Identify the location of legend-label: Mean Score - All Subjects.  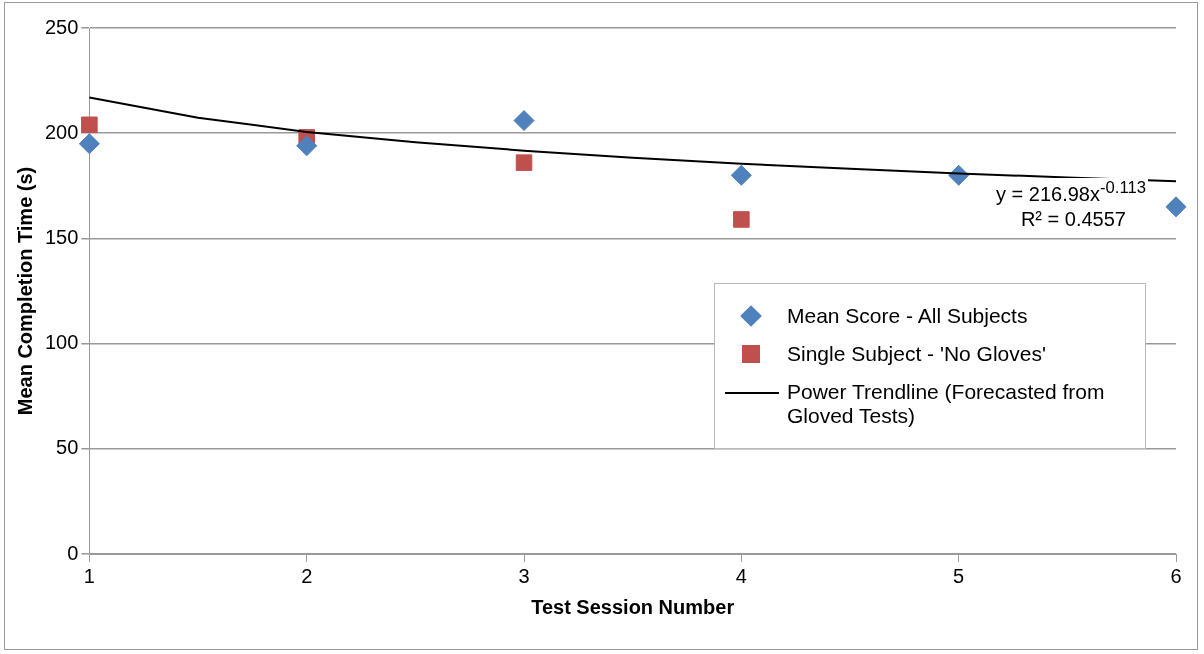
(907, 316).